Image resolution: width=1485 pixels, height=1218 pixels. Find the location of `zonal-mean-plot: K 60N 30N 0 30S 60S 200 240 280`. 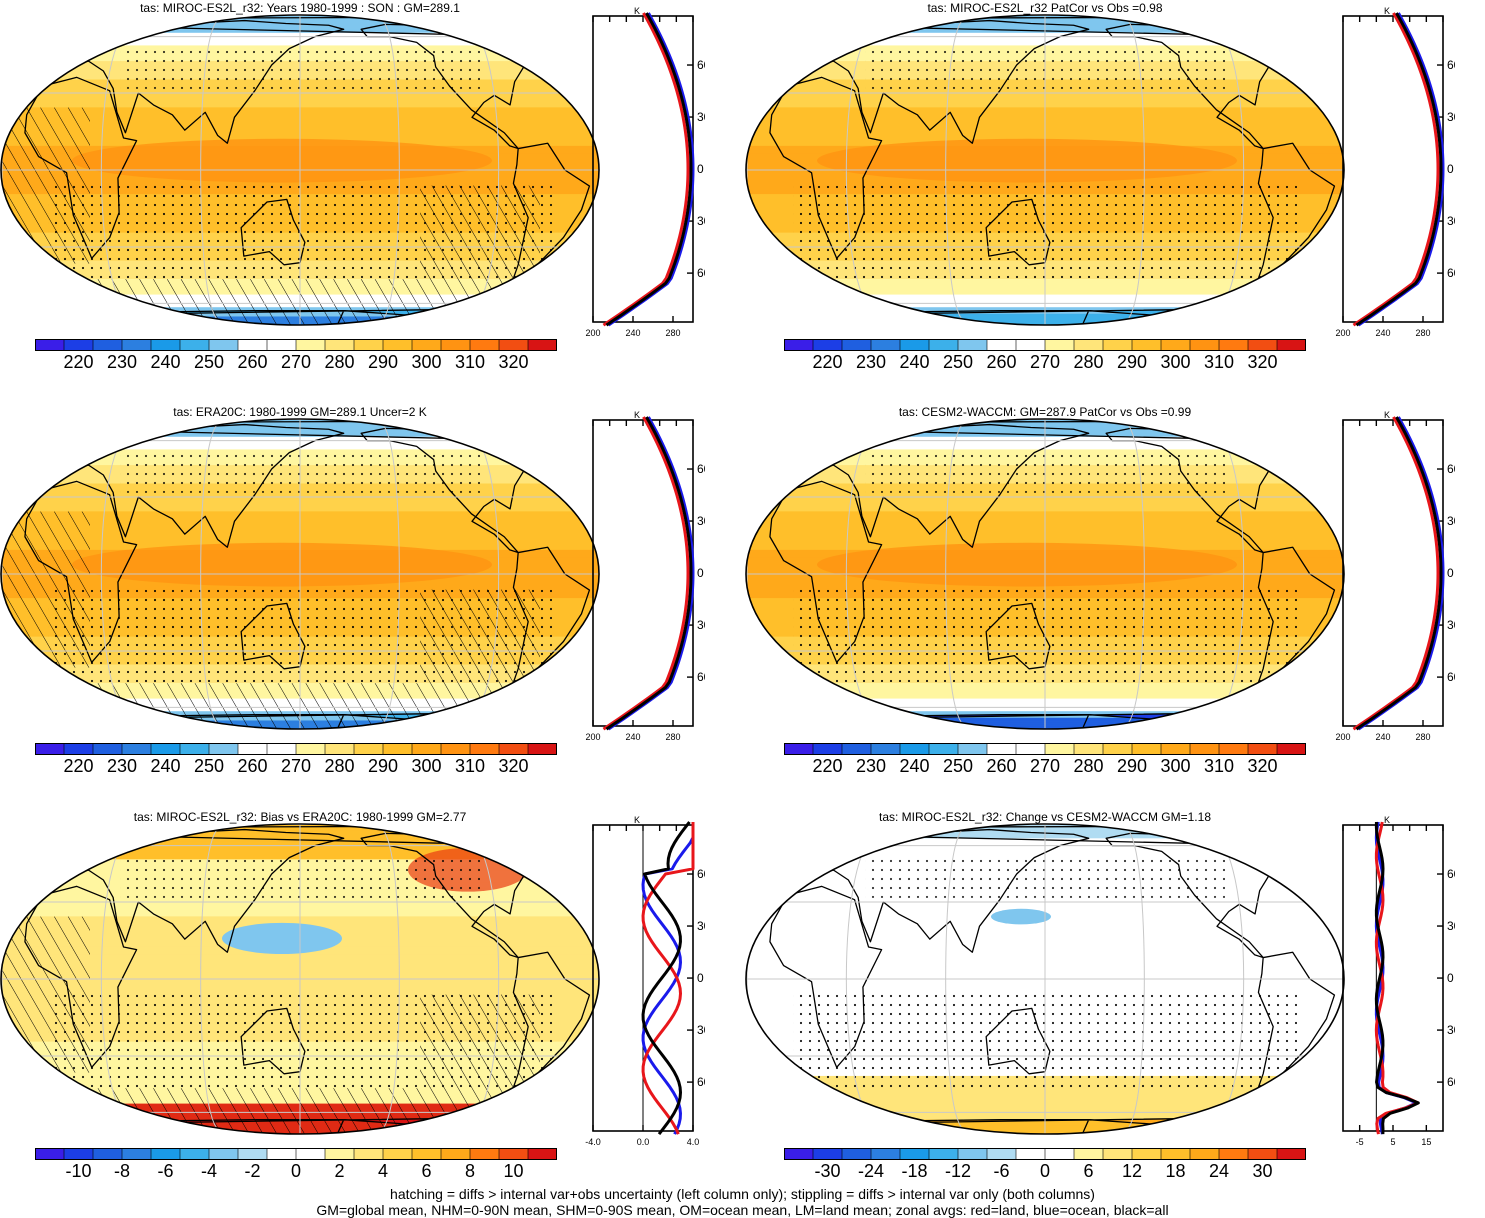

zonal-mean-plot: K 60N 30N 0 30S 60S 200 240 280 is located at coordinates (1395, 576).